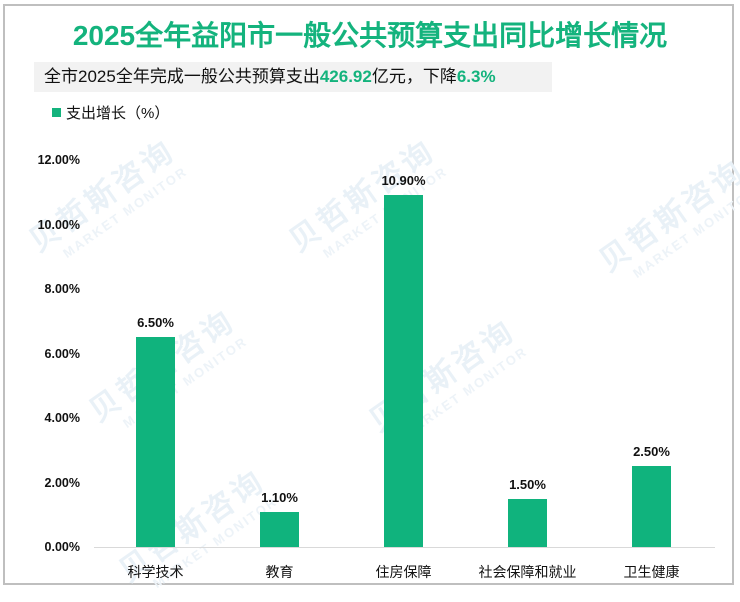  Describe the element at coordinates (279, 572) in the screenshot. I see `x-category-label: 教育` at that location.